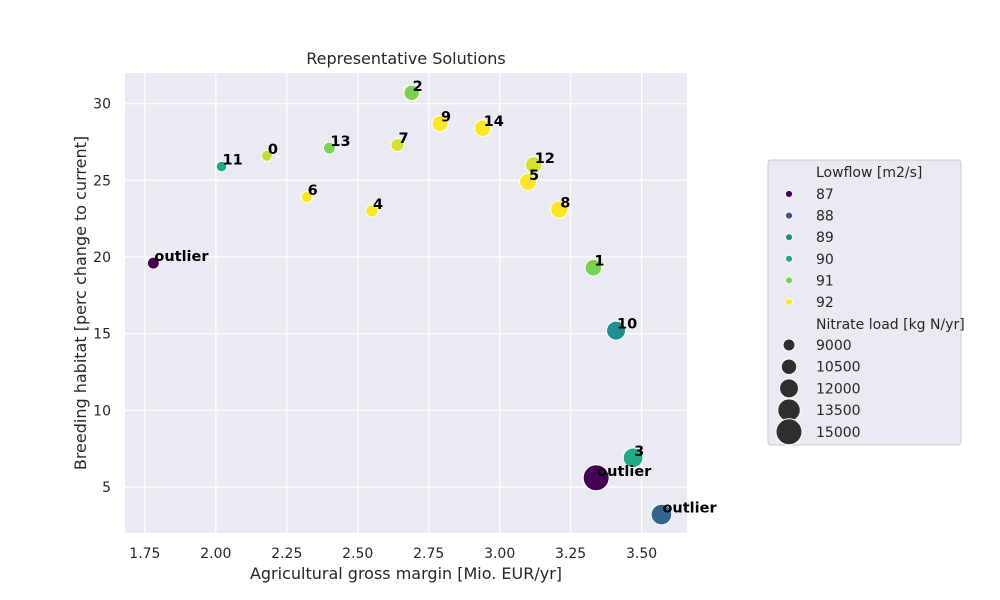 This screenshot has height=600, width=1000. What do you see at coordinates (102, 258) in the screenshot?
I see `y-tick-label: 20` at bounding box center [102, 258].